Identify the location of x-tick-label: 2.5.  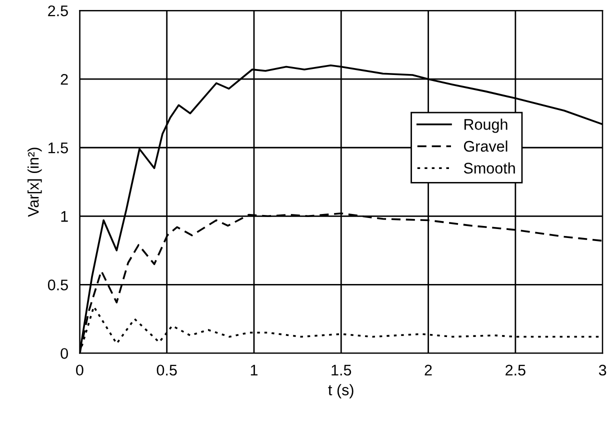
(516, 370).